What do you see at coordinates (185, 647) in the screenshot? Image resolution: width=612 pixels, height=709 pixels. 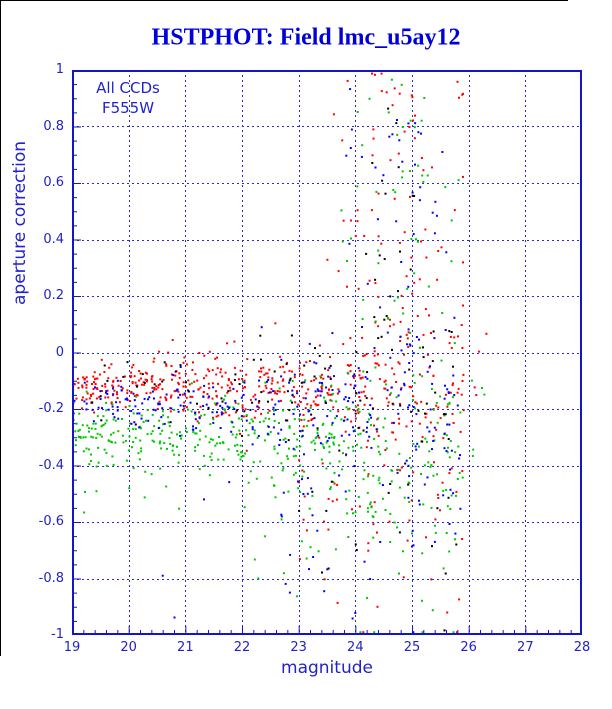 I see `x-tick-label: 21` at bounding box center [185, 647].